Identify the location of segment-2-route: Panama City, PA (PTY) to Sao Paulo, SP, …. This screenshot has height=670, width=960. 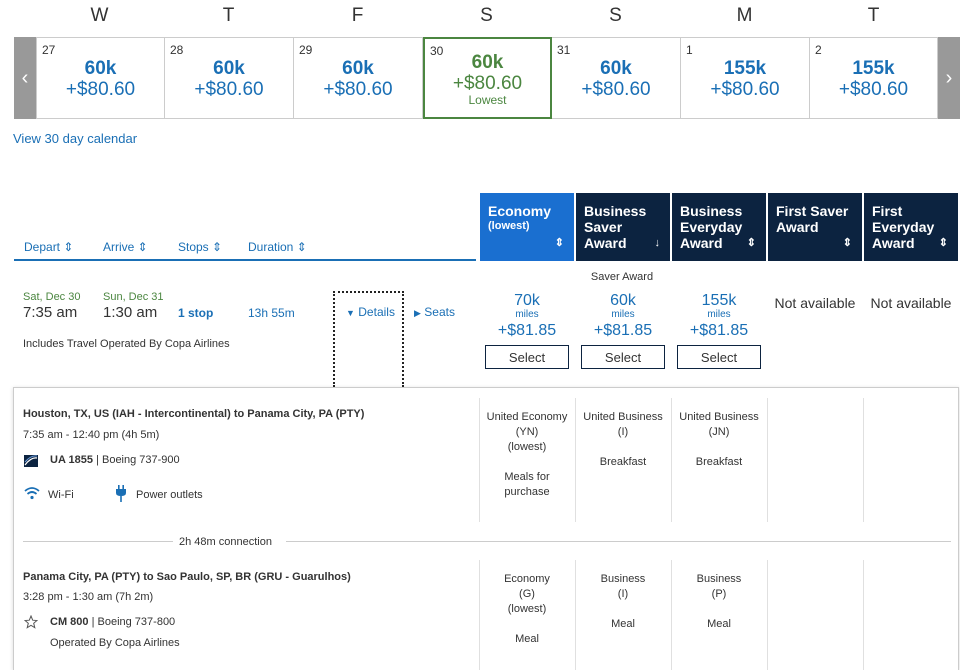
(187, 577).